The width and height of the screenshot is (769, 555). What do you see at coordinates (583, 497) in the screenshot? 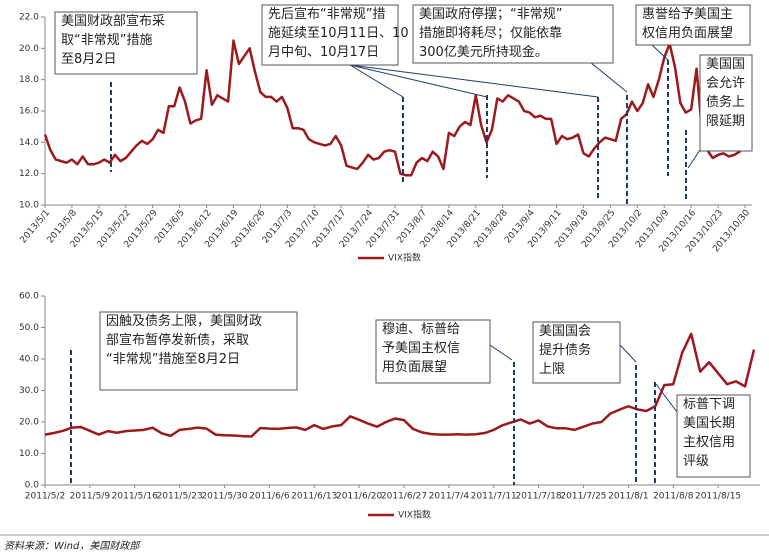
I see `x-tick-label: 2011/7/25` at bounding box center [583, 497].